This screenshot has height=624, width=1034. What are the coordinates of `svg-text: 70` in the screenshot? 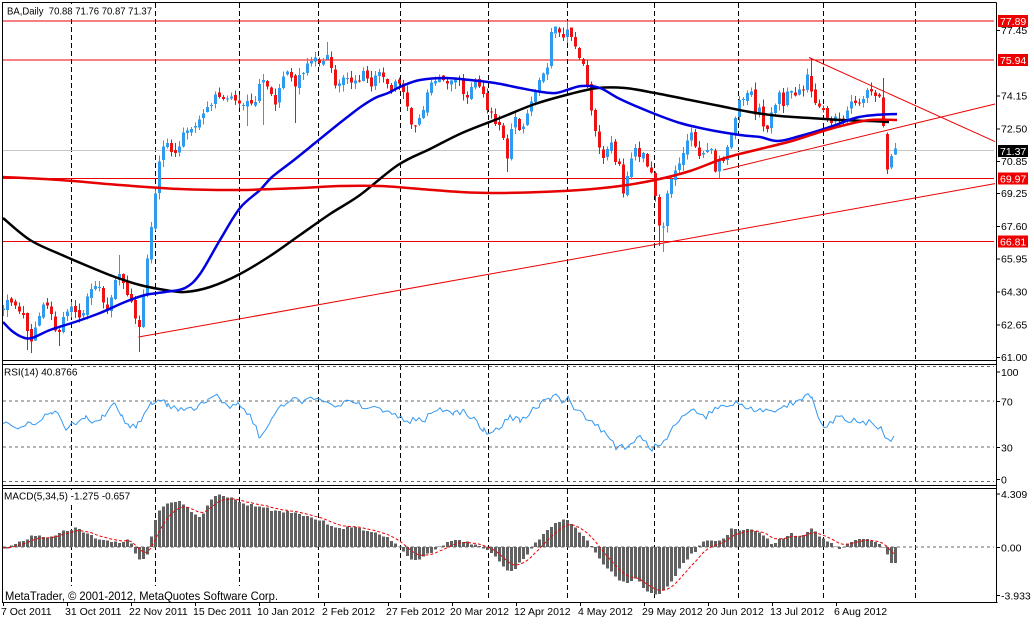 It's located at (1007, 402).